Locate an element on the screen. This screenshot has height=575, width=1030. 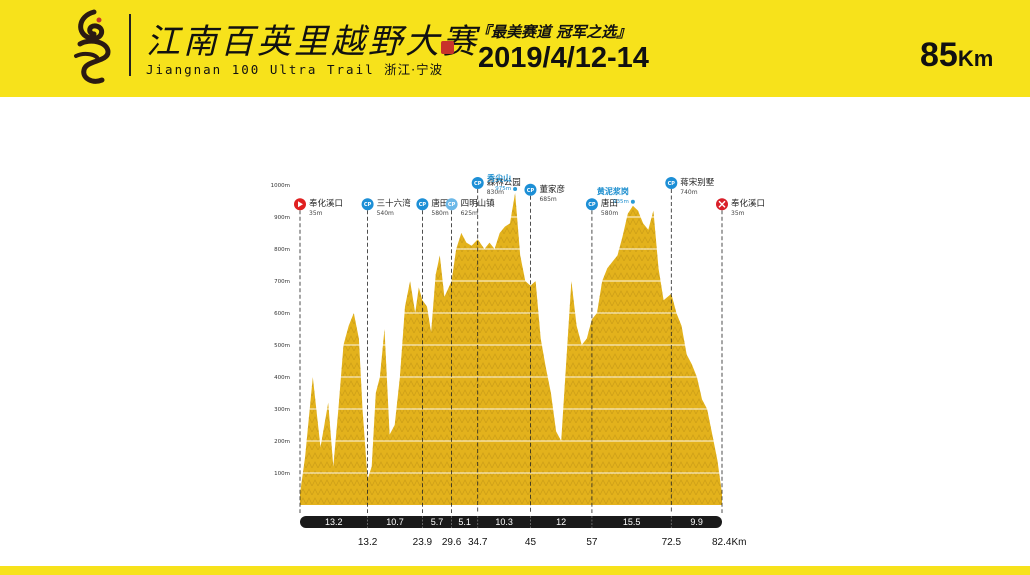
peak-elevation: 935m is located at coordinates (621, 202).